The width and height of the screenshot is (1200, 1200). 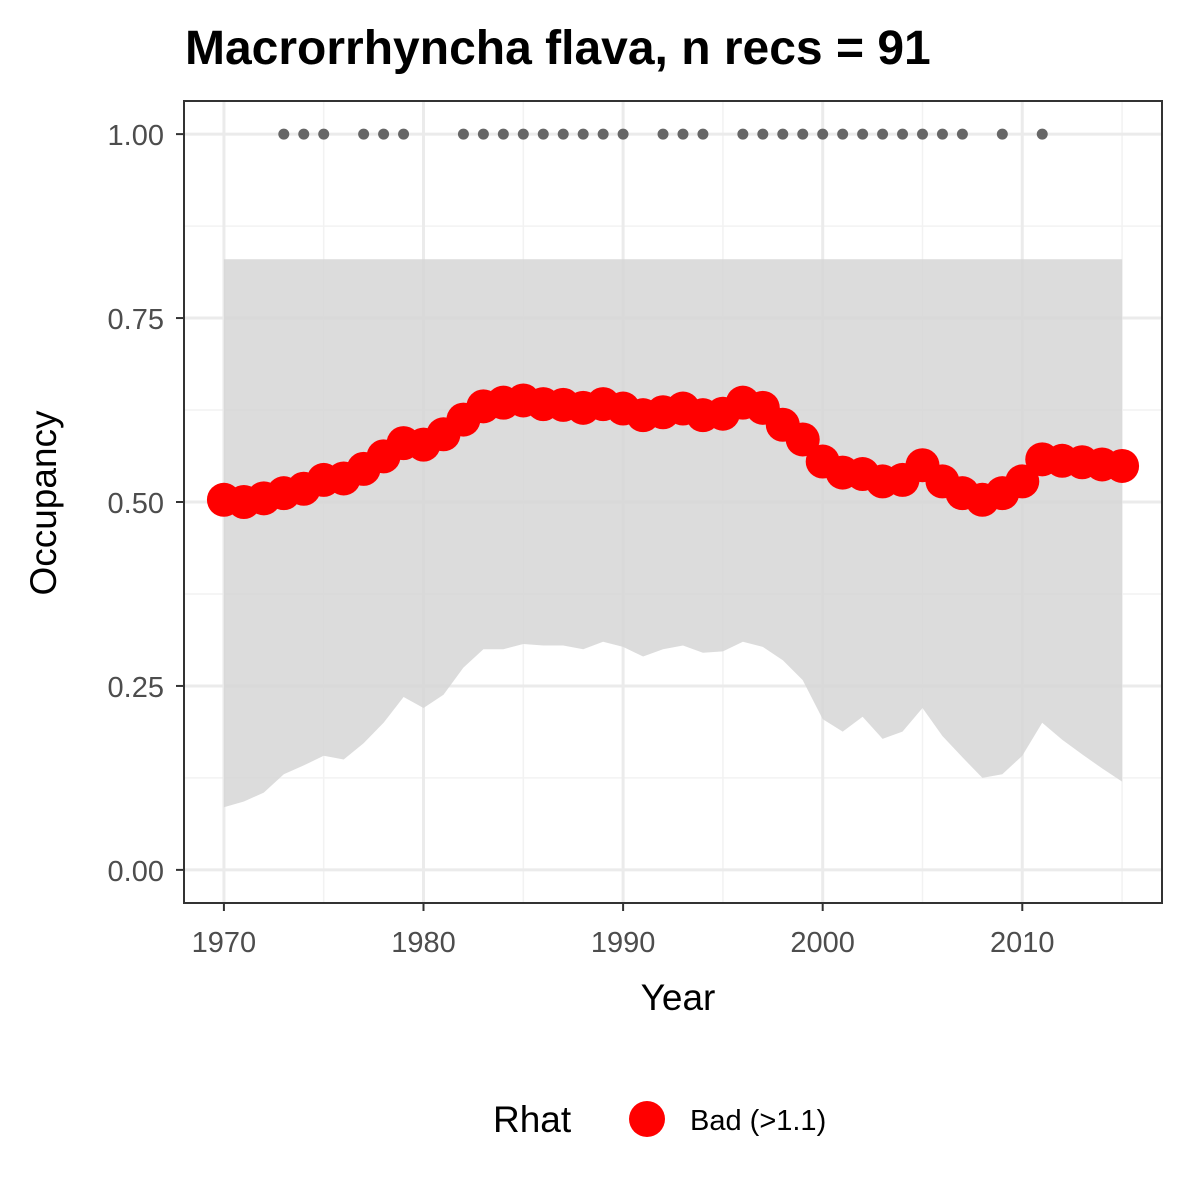 What do you see at coordinates (623, 943) in the screenshot?
I see `x-tick-label: 1990` at bounding box center [623, 943].